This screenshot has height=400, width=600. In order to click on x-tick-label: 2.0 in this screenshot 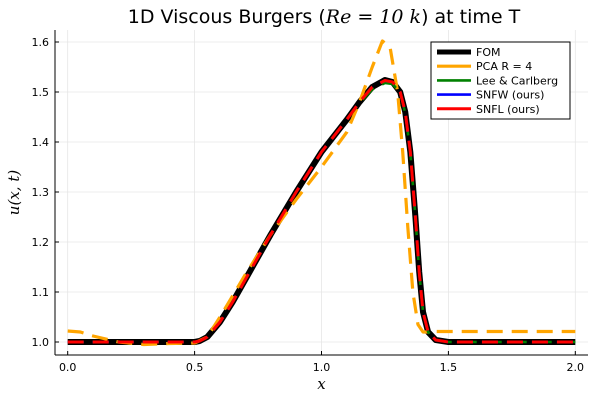, I will do `click(576, 367)`.